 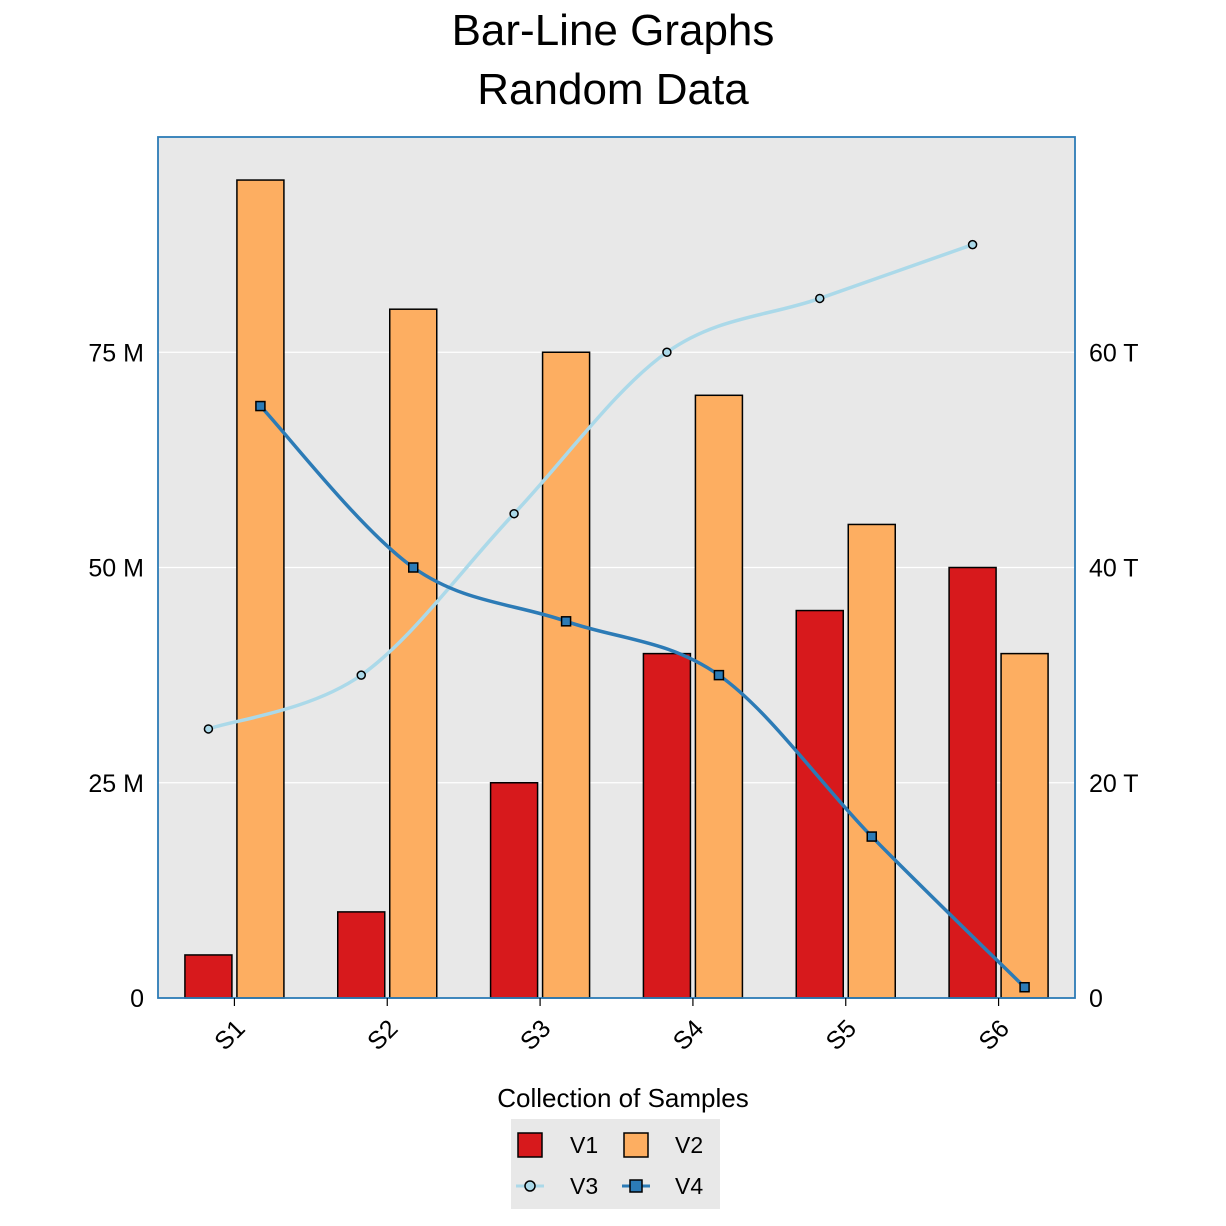 I want to click on bar-v2-s1, so click(x=260, y=589).